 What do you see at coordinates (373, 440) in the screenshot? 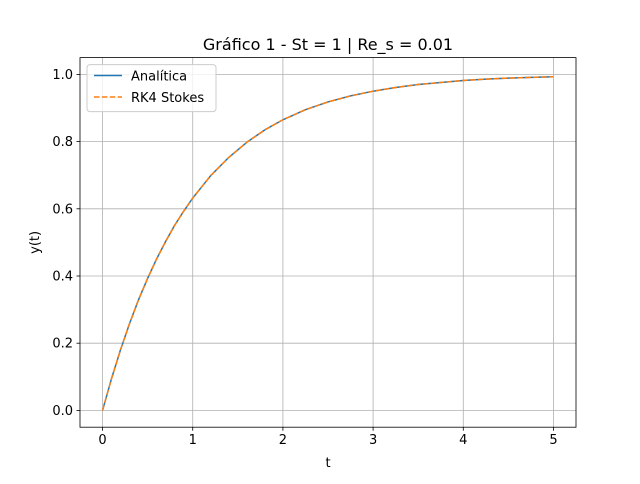
I see `x-tick-label: 3` at bounding box center [373, 440].